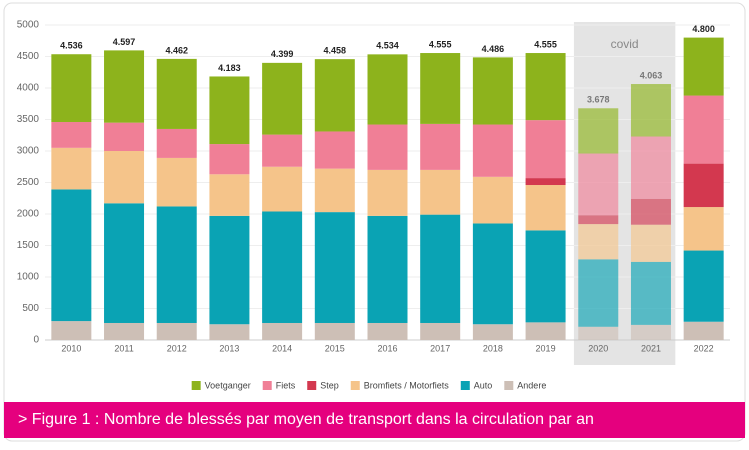  What do you see at coordinates (546, 348) in the screenshot?
I see `x-tick-label: 2019` at bounding box center [546, 348].